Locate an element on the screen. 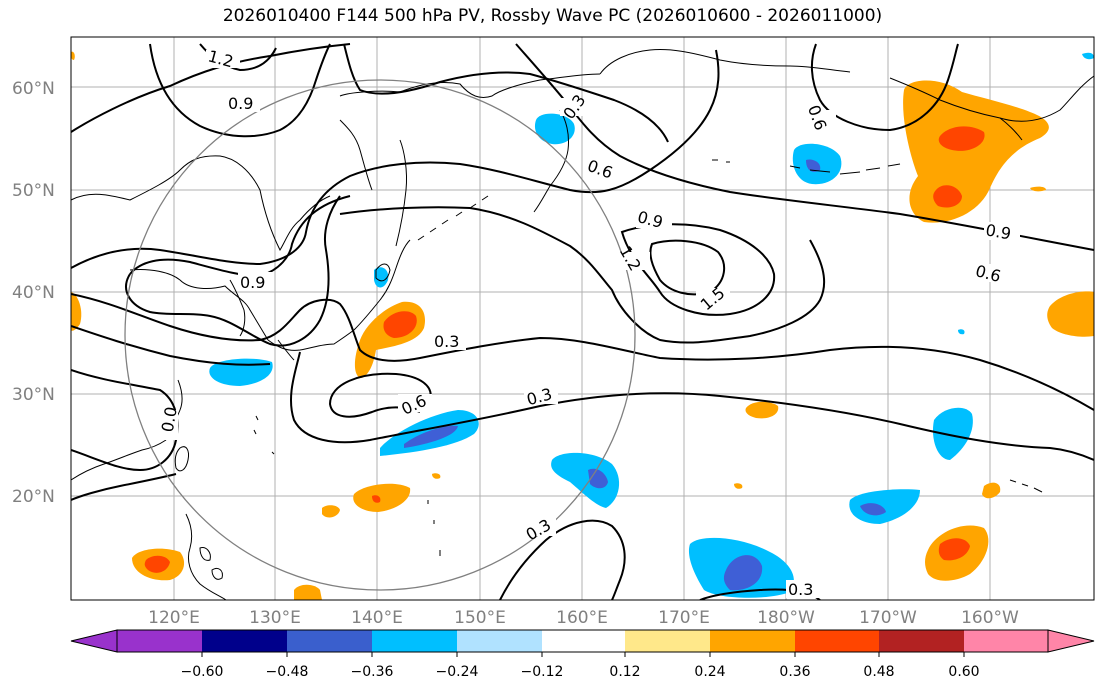 The width and height of the screenshot is (1105, 692). lat-label: 50°N is located at coordinates (33, 191).